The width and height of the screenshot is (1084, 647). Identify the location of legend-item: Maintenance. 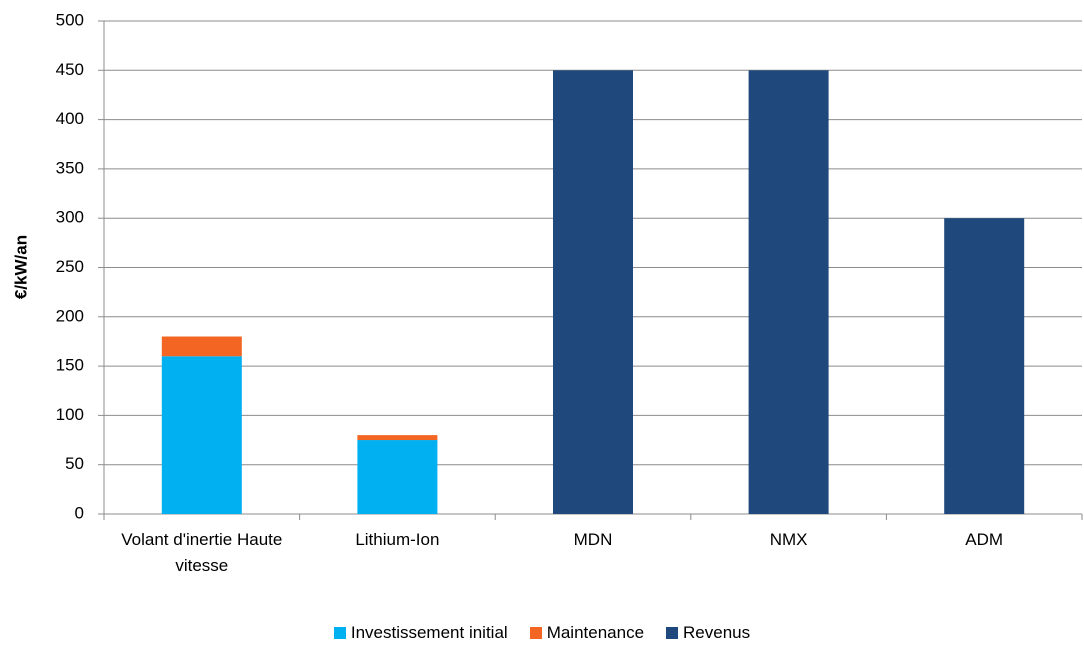
(587, 633).